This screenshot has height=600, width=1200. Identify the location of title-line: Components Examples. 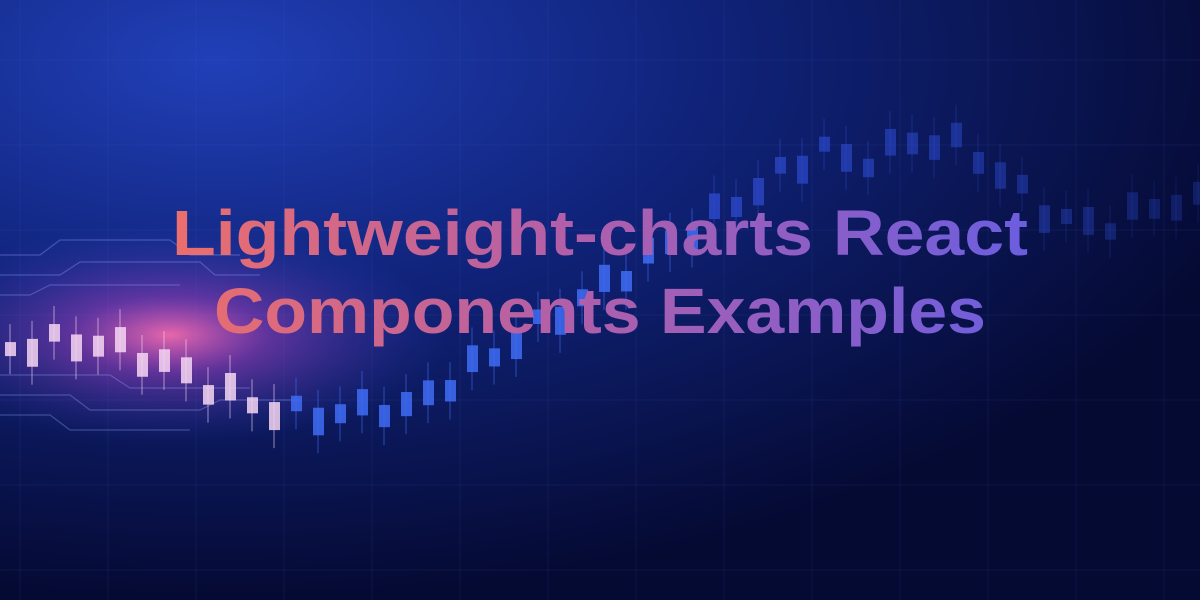
(600, 311).